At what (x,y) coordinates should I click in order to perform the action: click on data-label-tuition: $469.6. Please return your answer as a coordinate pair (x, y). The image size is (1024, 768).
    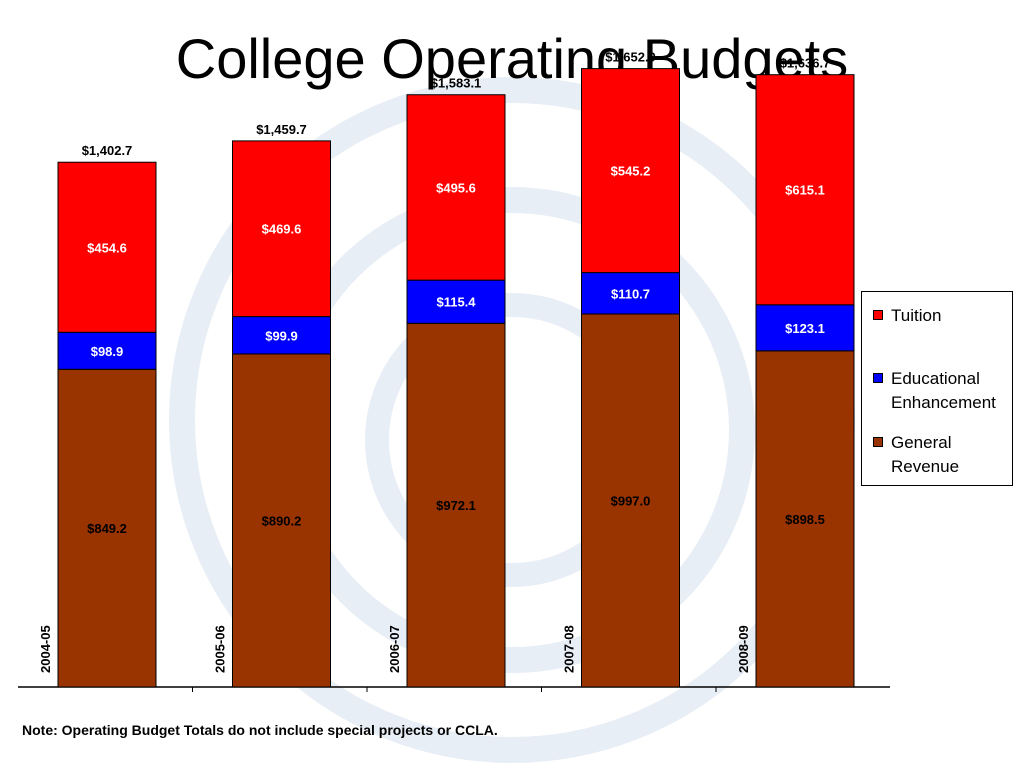
    Looking at the image, I should click on (282, 229).